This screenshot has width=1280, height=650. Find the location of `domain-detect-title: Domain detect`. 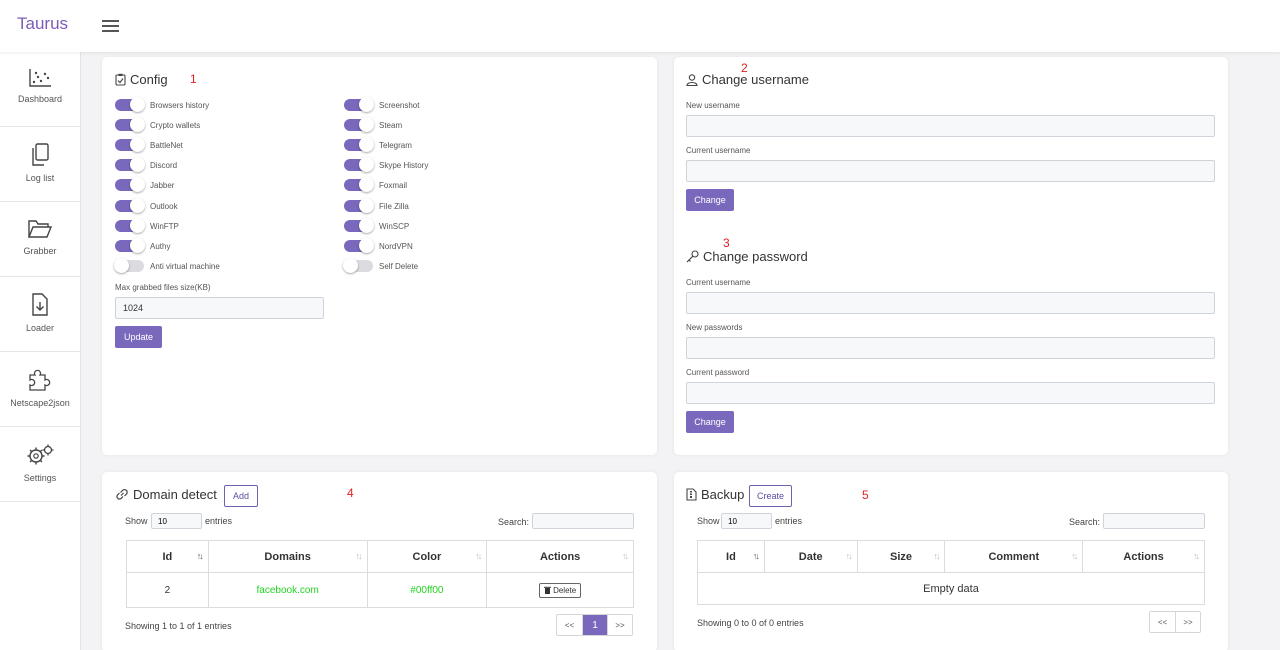

domain-detect-title: Domain detect is located at coordinates (166, 494).